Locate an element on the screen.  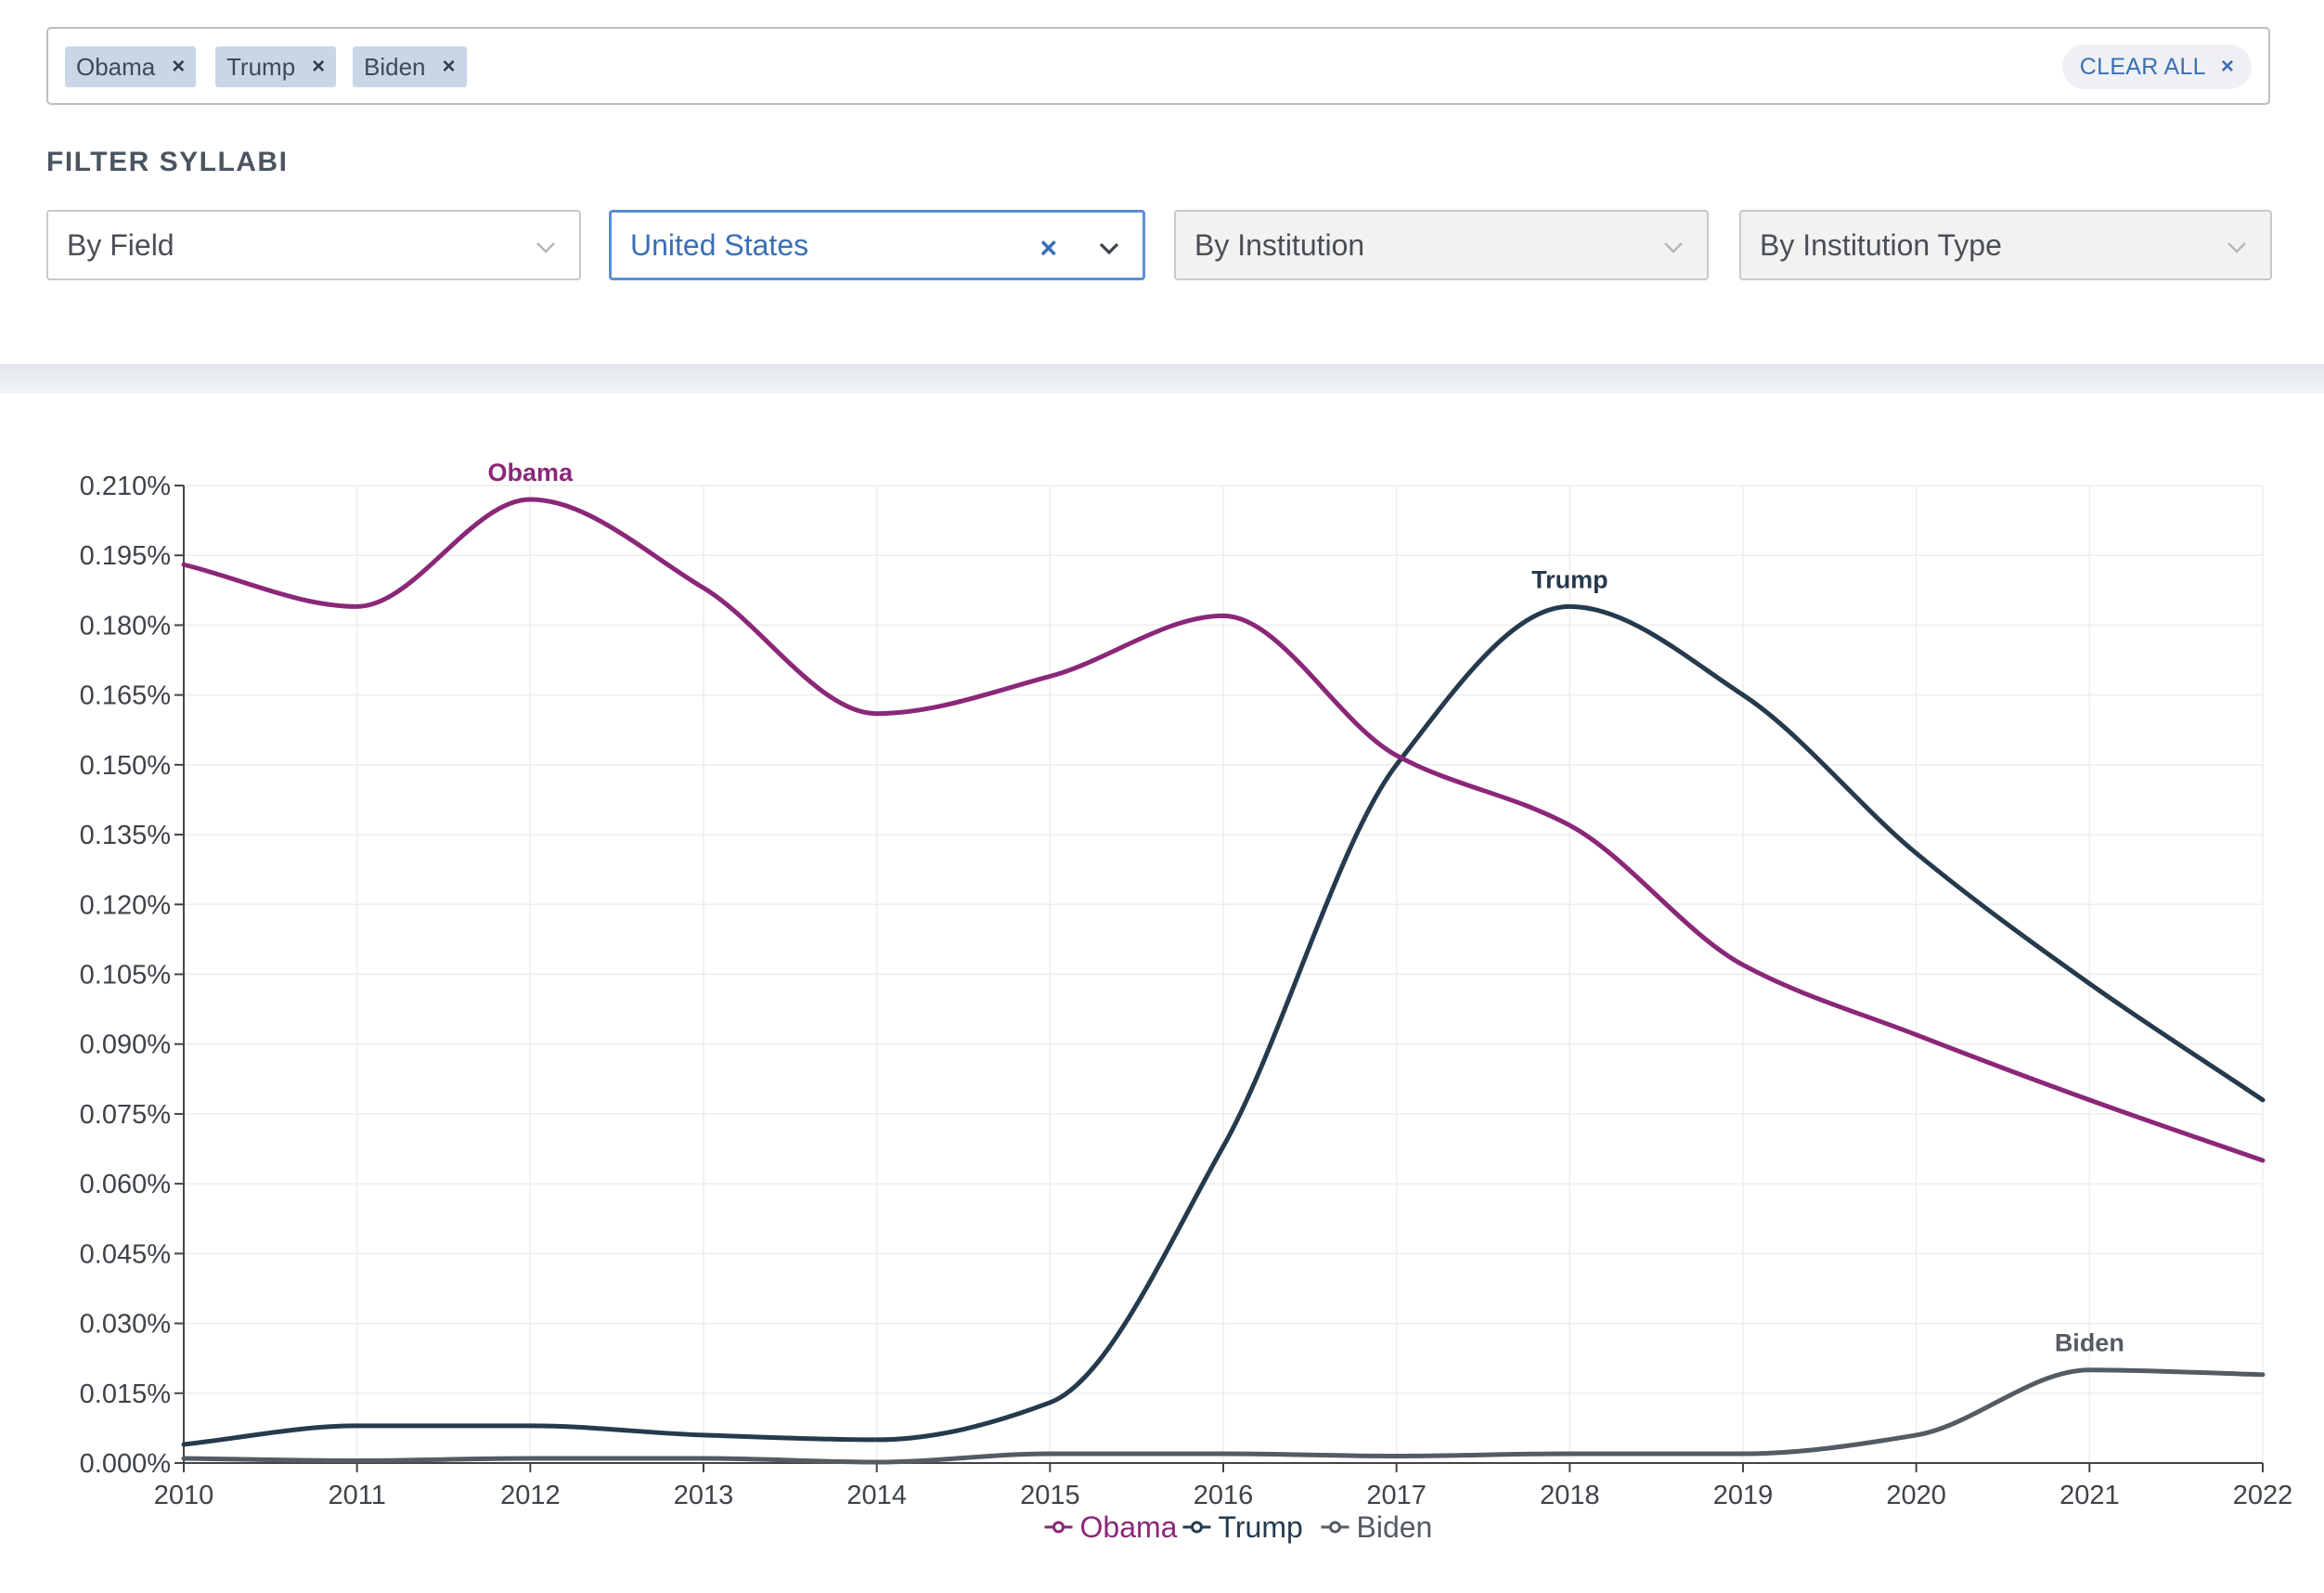
y-tick-label: 0.030% is located at coordinates (126, 1325).